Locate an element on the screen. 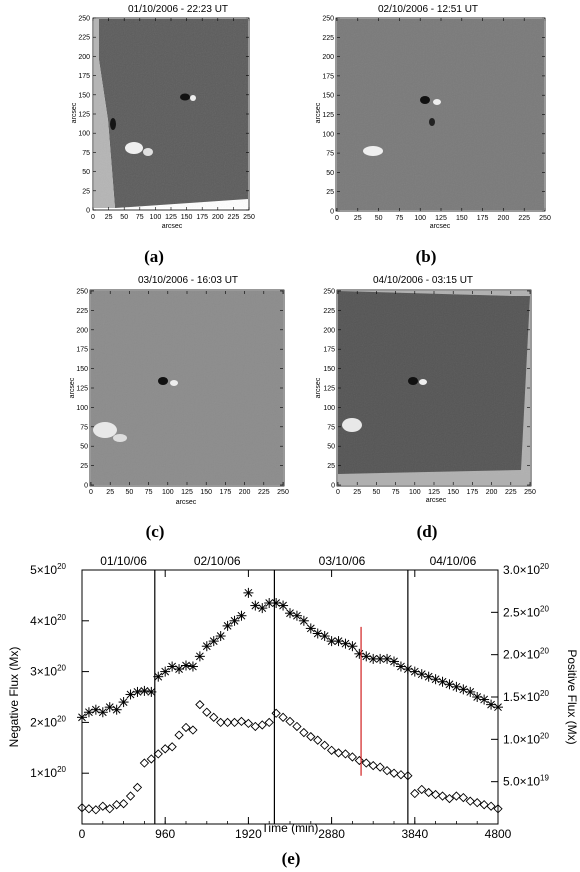 This screenshot has width=580, height=872. panel-x-tick-label: 200 is located at coordinates (218, 217).